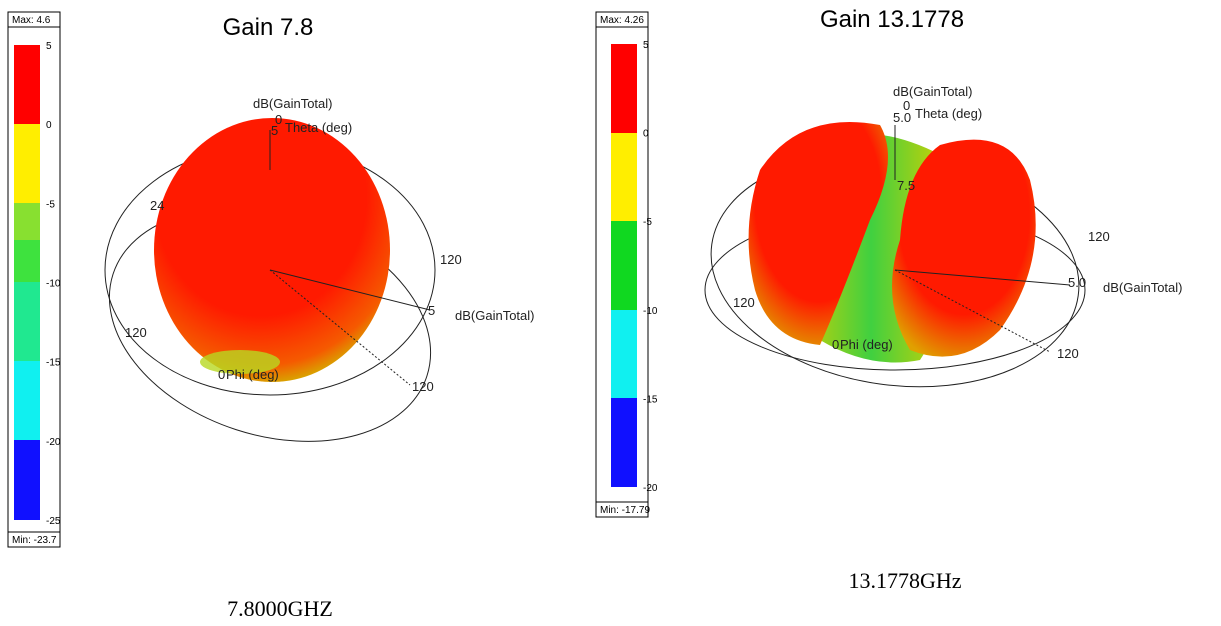 The image size is (1221, 626). What do you see at coordinates (280, 608) in the screenshot?
I see `caption: 7.8000GHZ` at bounding box center [280, 608].